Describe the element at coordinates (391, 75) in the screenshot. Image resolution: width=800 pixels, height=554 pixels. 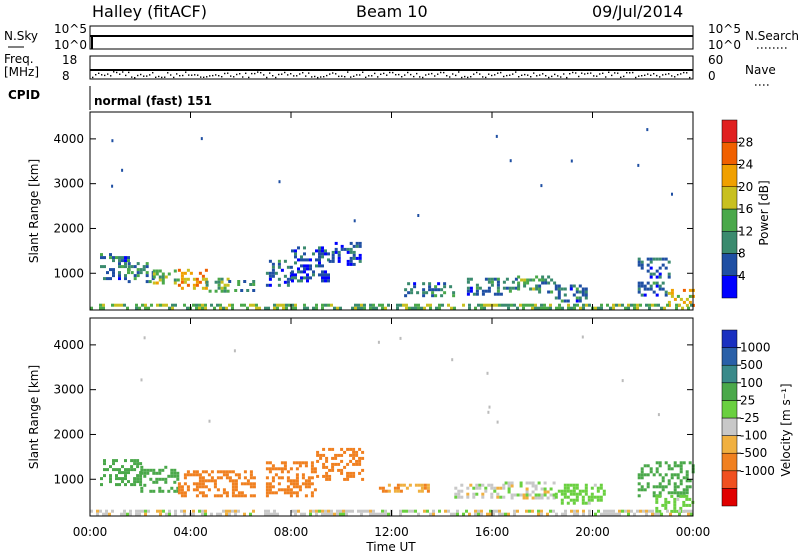
I see `nave-dots` at that location.